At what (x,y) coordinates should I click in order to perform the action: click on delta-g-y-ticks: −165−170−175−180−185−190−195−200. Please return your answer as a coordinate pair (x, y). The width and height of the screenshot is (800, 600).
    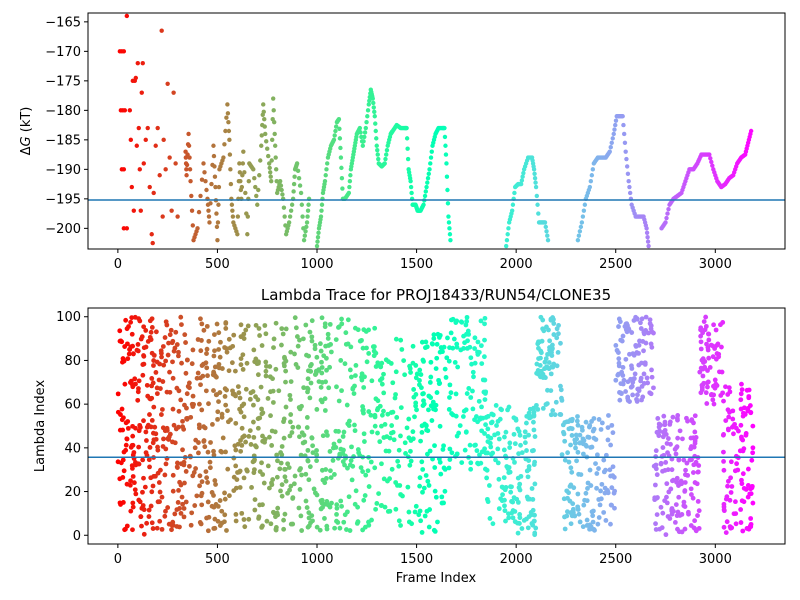
    Looking at the image, I should click on (66, 126).